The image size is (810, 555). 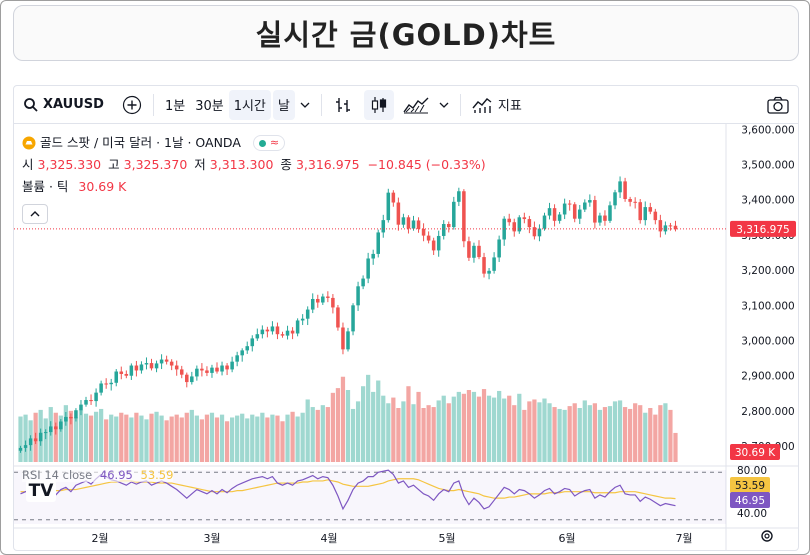 What do you see at coordinates (767, 130) in the screenshot?
I see `price-tick-label: 3,600.000` at bounding box center [767, 130].